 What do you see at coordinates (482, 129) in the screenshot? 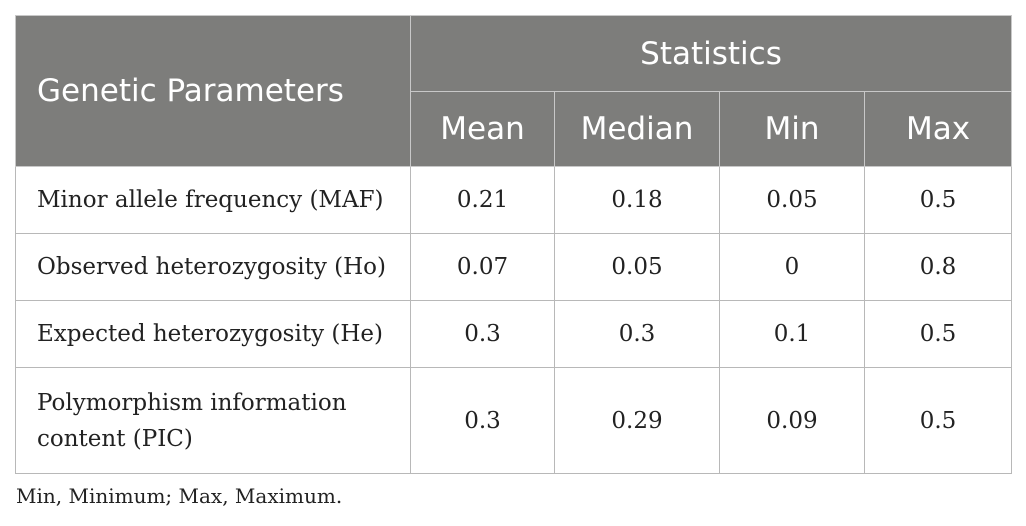
I see `column-header-mean: Mean` at bounding box center [482, 129].